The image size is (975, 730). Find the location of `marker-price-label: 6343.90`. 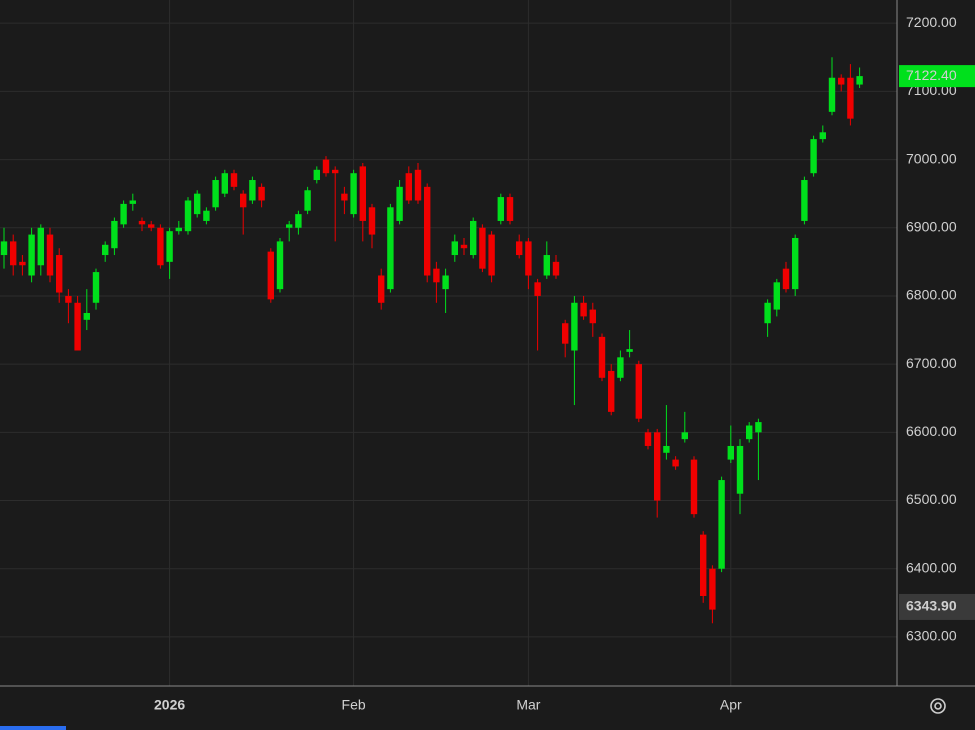

marker-price-label: 6343.90 is located at coordinates (931, 606).